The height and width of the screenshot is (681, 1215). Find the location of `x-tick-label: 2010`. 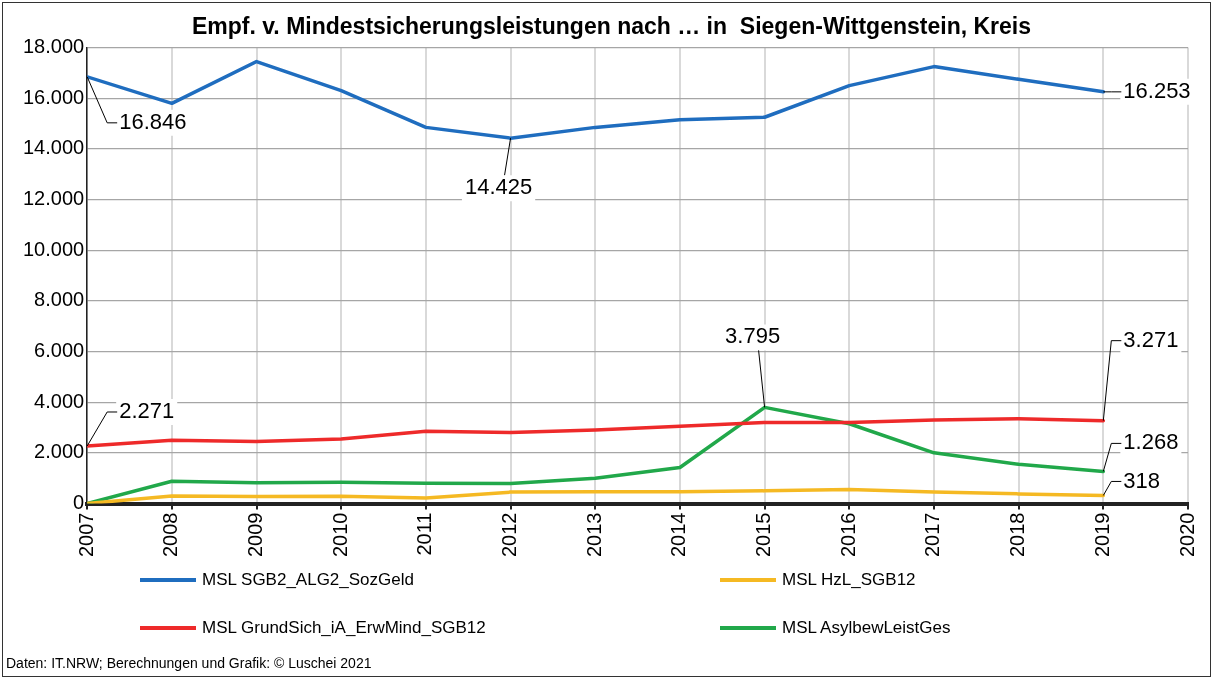

x-tick-label: 2010 is located at coordinates (339, 535).